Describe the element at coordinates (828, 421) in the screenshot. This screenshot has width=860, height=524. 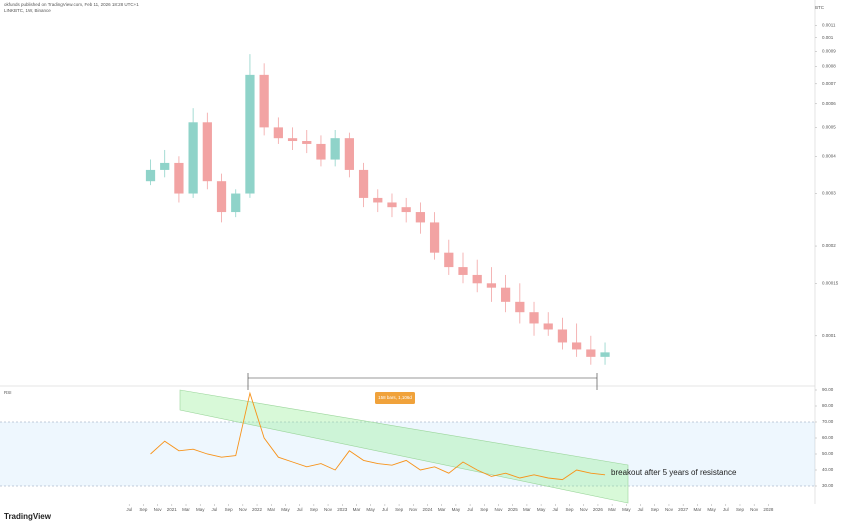
I see `y-tick-label: 70.00` at that location.